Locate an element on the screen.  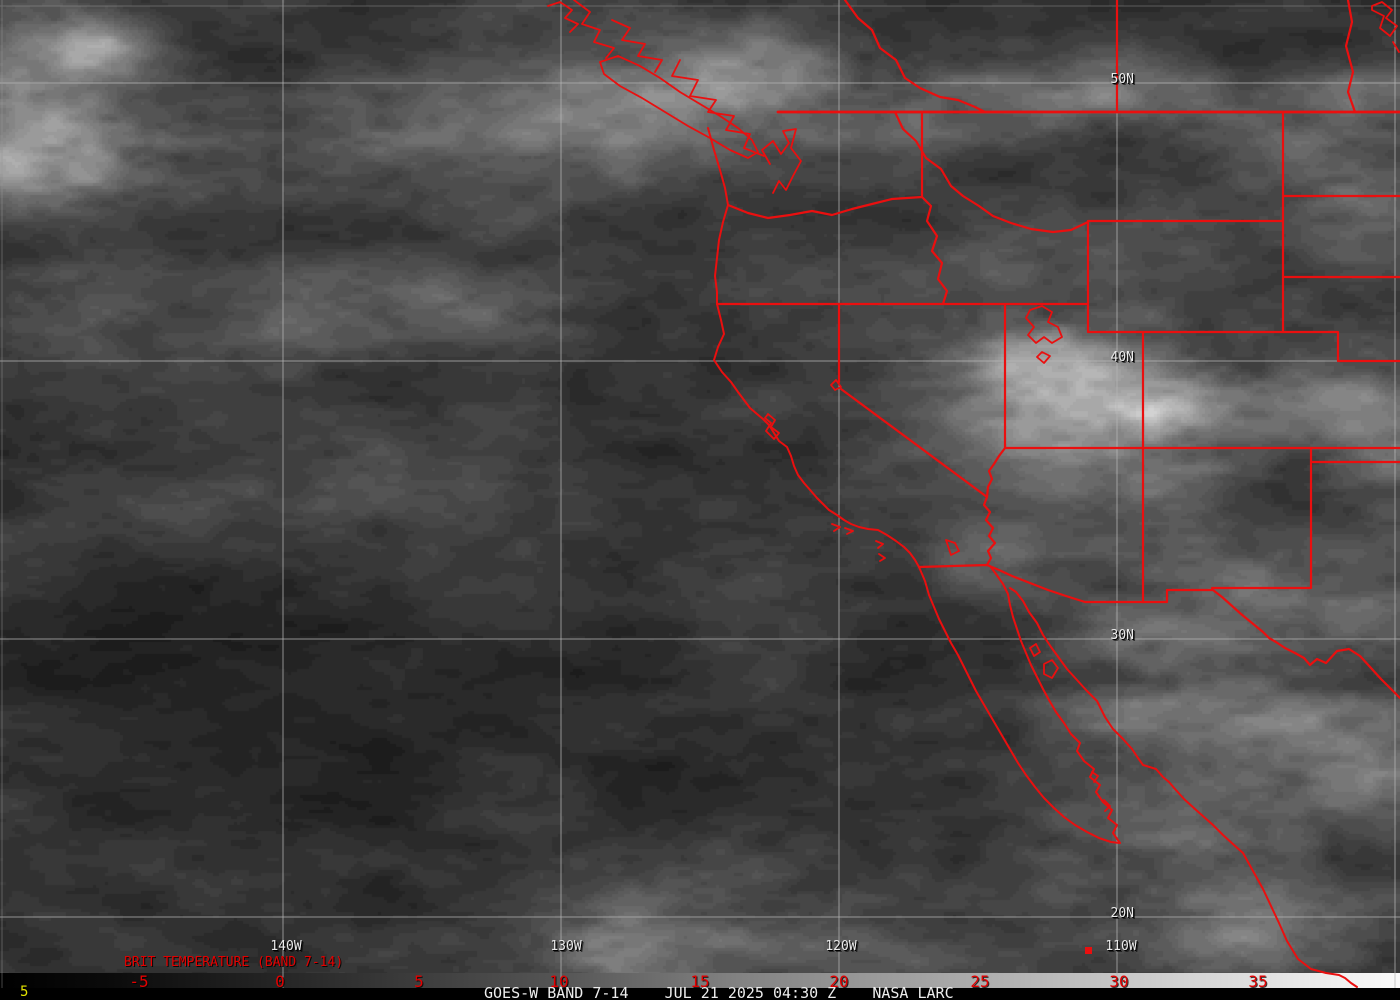
lat-label-20n: 20N is located at coordinates (1122, 913).